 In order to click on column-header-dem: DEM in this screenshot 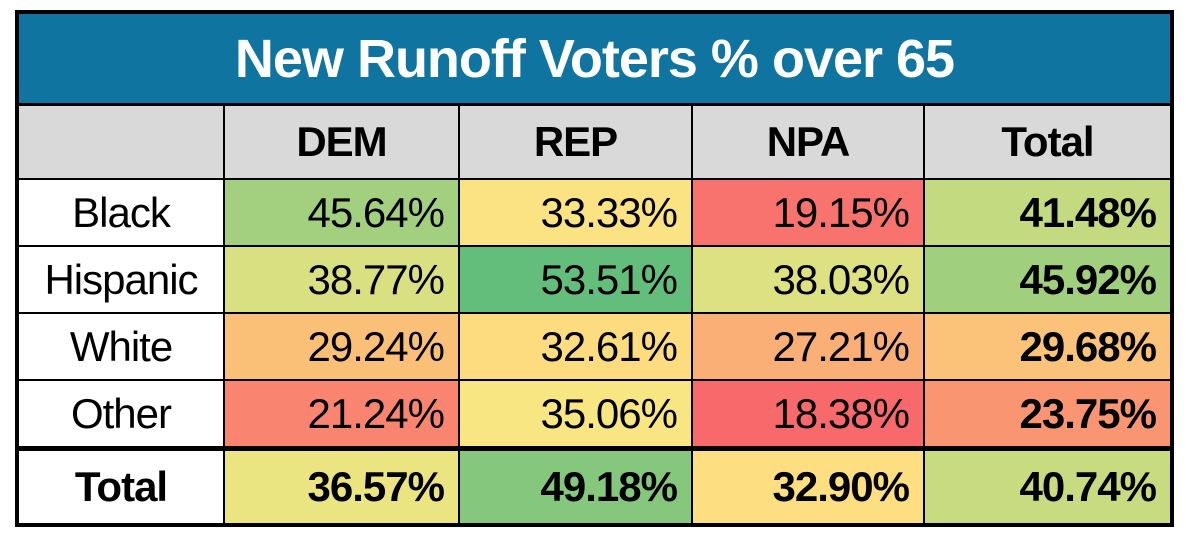, I will do `click(341, 141)`.